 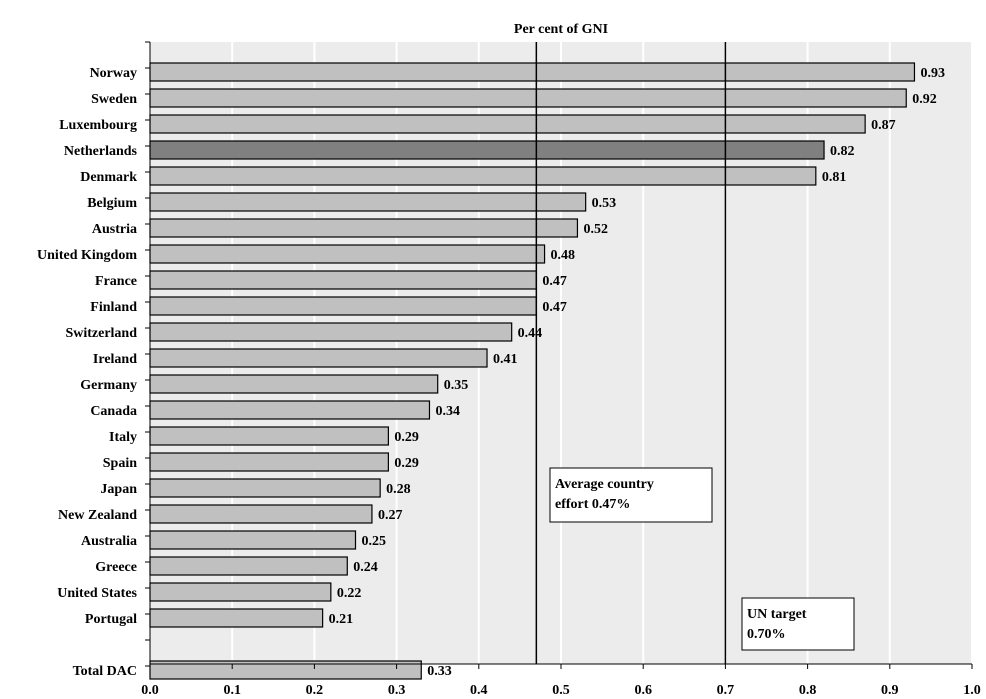 What do you see at coordinates (232, 690) in the screenshot?
I see `x-tick-label: 0.1` at bounding box center [232, 690].